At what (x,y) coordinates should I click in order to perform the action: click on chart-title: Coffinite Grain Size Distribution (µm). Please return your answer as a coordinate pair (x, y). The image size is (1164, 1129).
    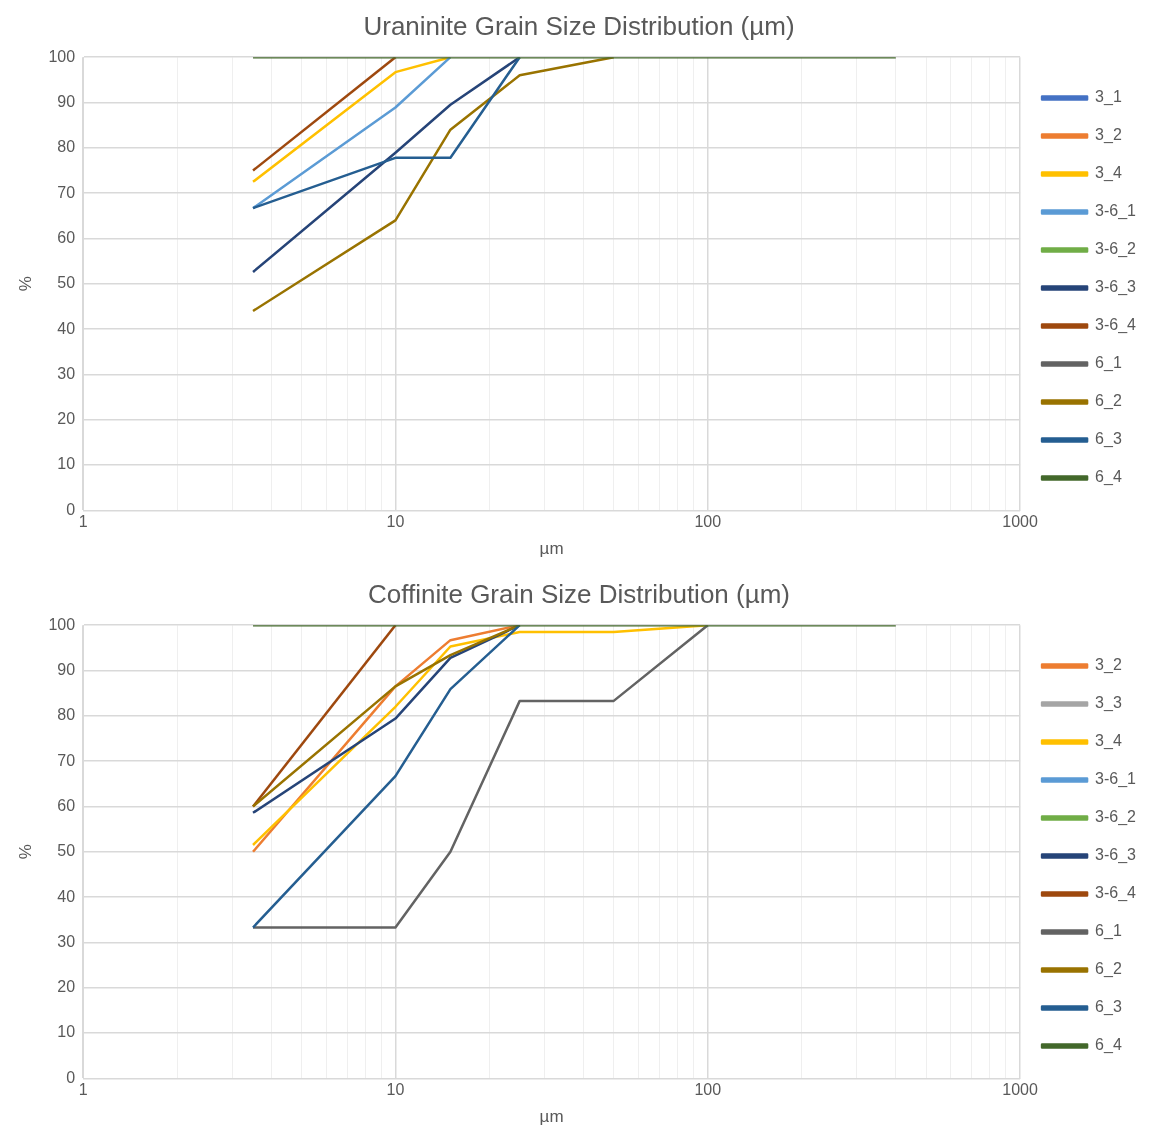
    Looking at the image, I should click on (579, 593).